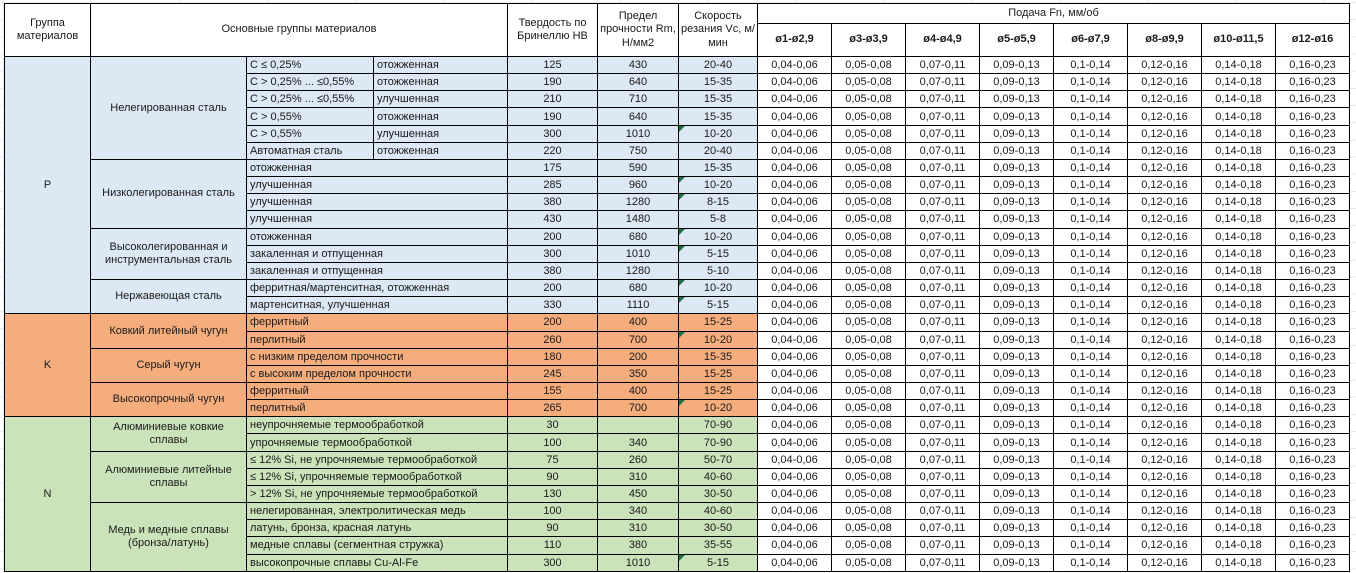 The height and width of the screenshot is (573, 1356). I want to click on rm-cell: 680, so click(638, 288).